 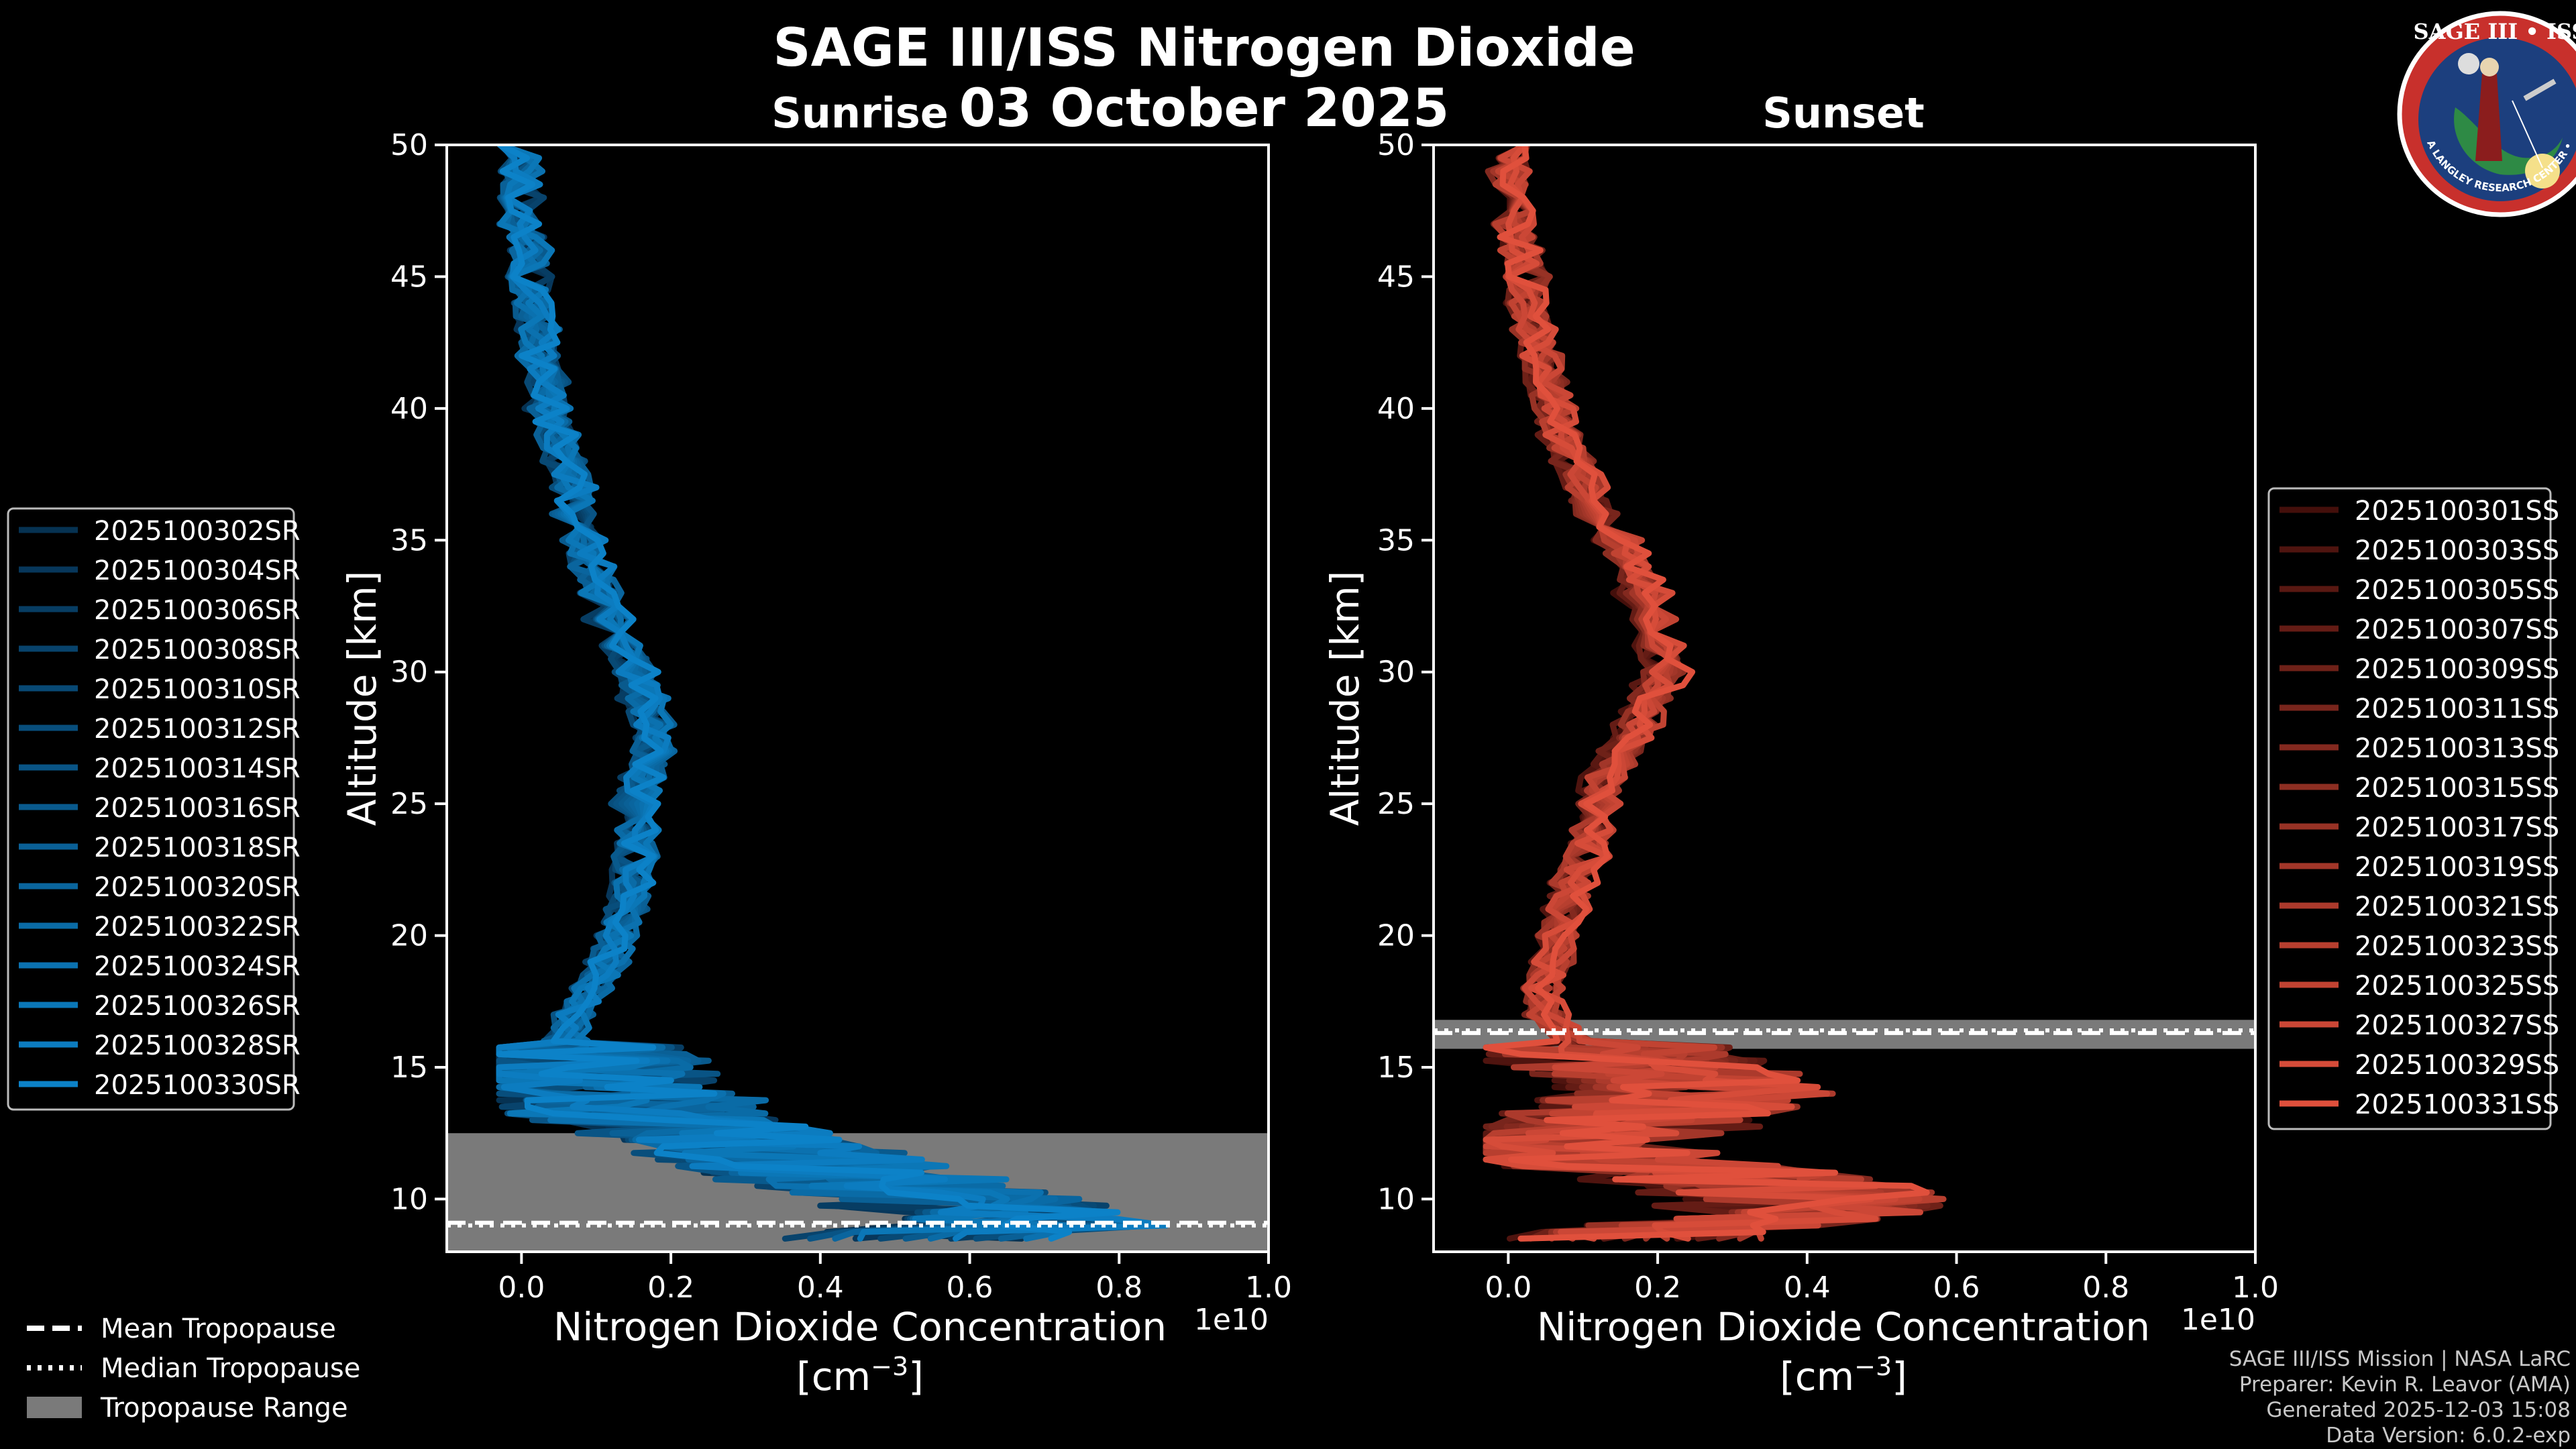 What do you see at coordinates (1843, 1375) in the screenshot?
I see `x-axis-unit-sunset: [cm−3]` at bounding box center [1843, 1375].